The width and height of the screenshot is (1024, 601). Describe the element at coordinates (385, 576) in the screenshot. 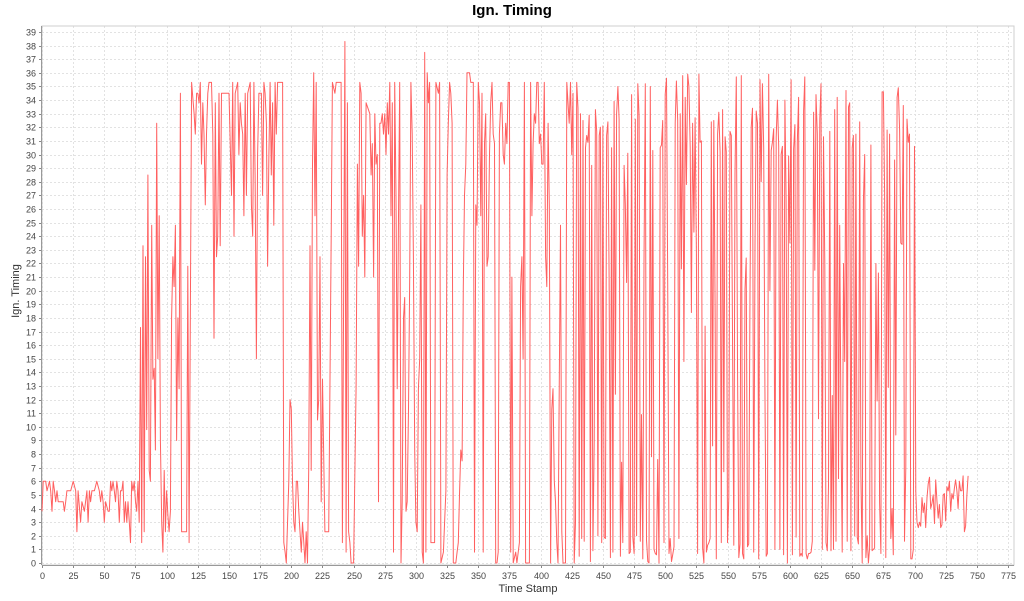

I see `x-tick-label: 275` at that location.